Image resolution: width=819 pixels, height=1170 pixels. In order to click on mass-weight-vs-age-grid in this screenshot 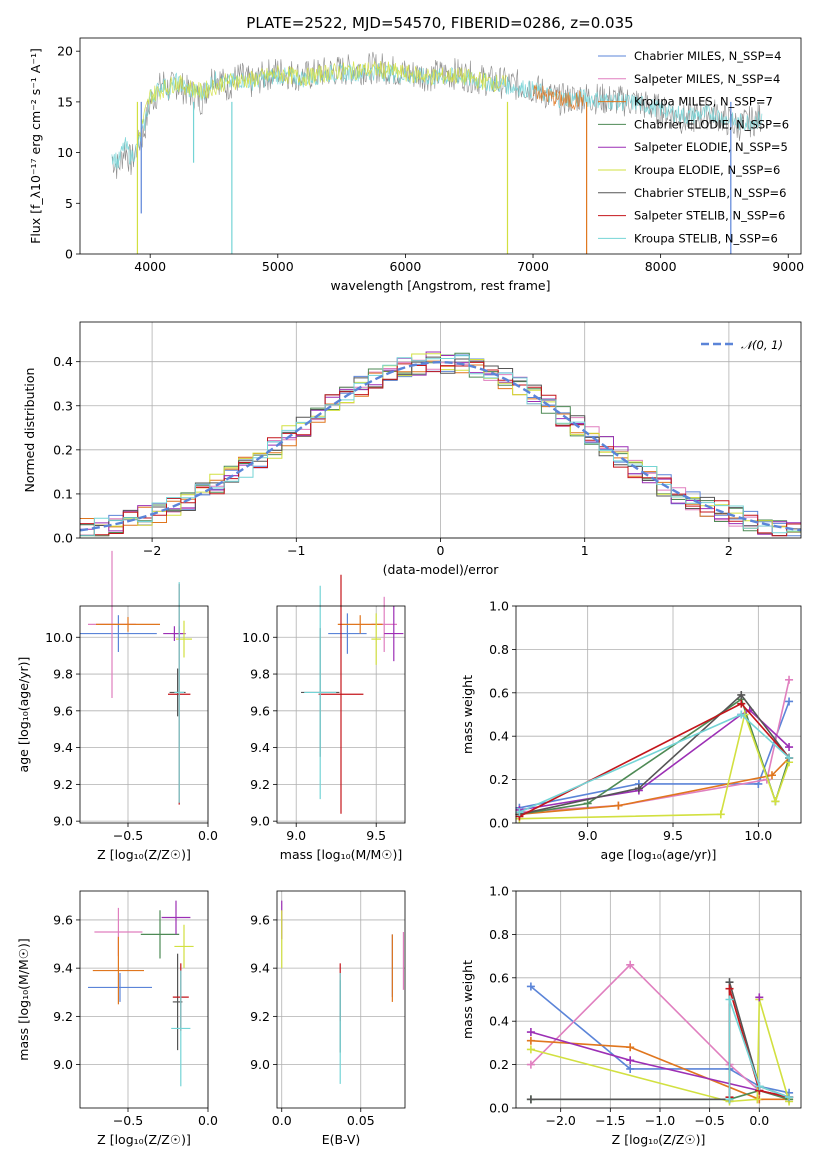, I will do `click(658, 714)`.